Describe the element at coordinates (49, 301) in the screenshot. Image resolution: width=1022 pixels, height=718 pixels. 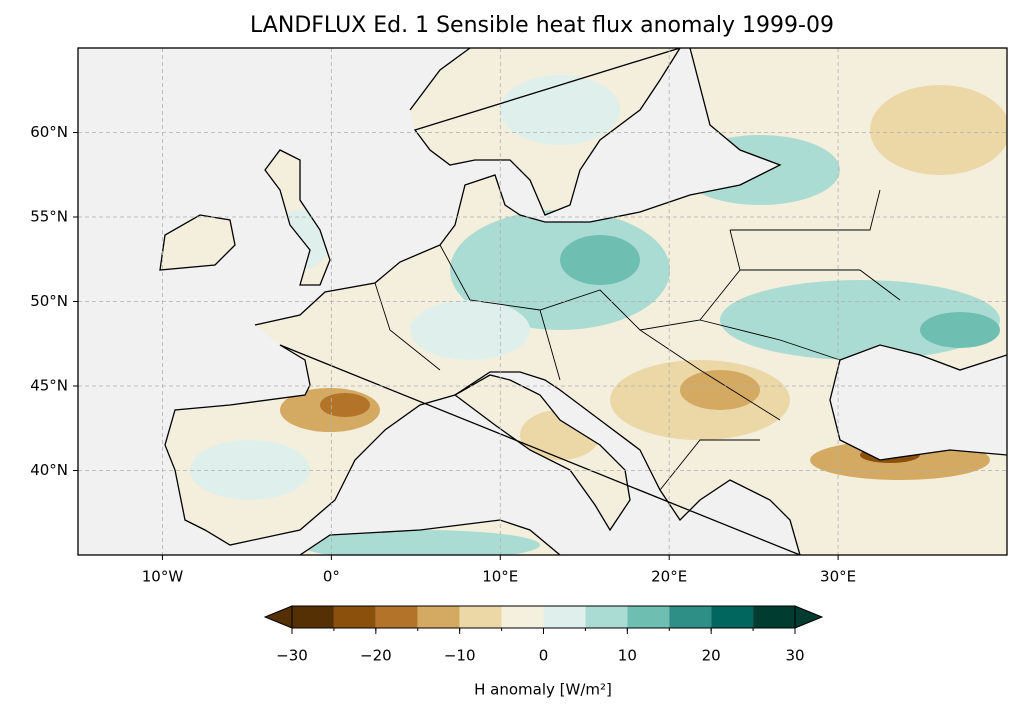
I see `y-tick-label: 50°N` at that location.